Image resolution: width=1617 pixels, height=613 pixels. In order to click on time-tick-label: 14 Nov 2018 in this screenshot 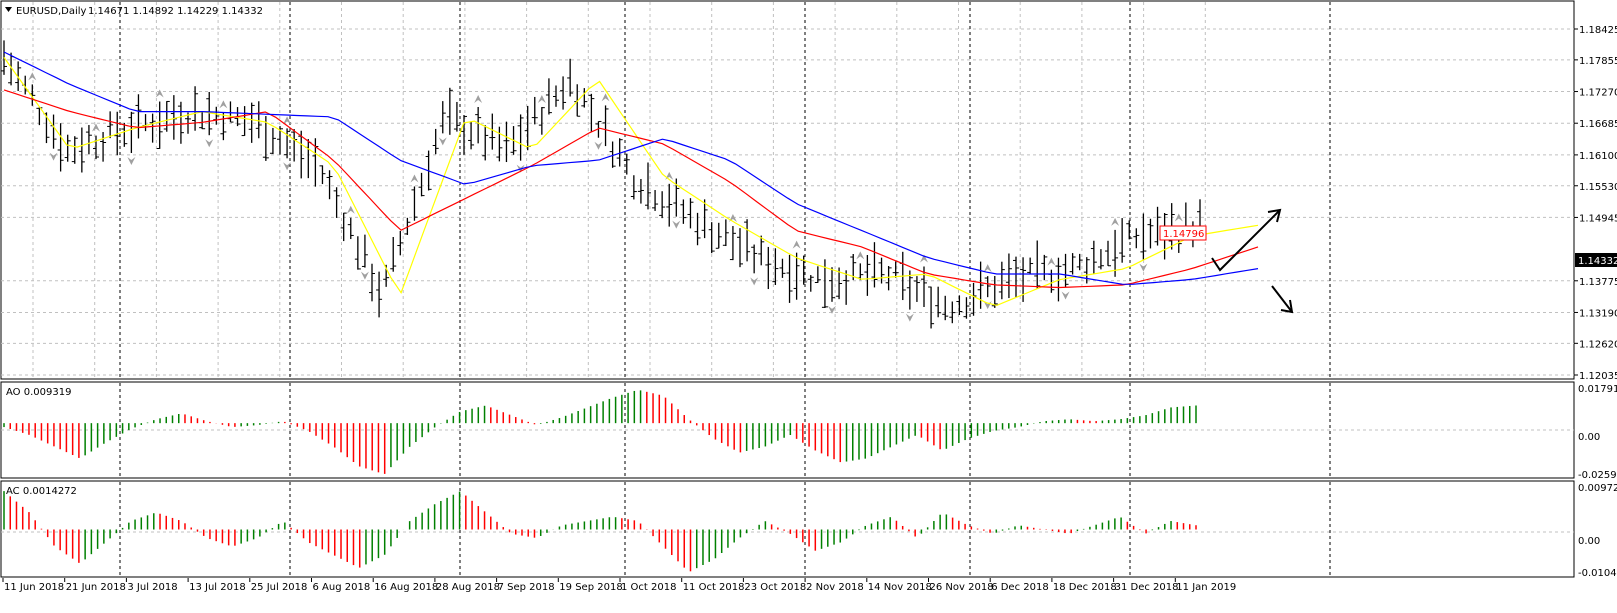, I will do `click(900, 587)`.